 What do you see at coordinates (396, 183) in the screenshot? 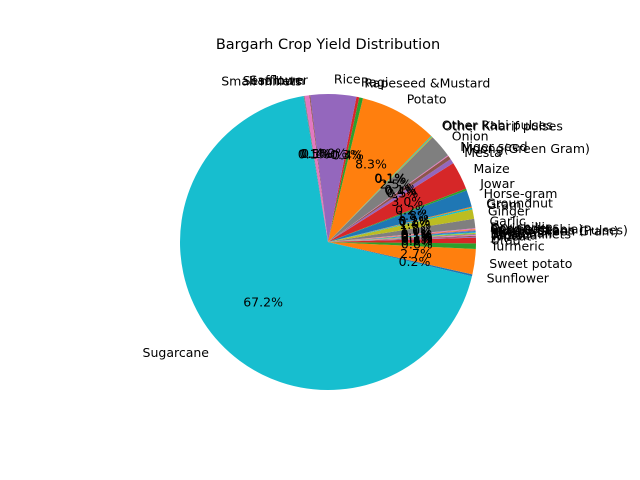
I see `slice-percent-label: 2.5%` at bounding box center [396, 183].